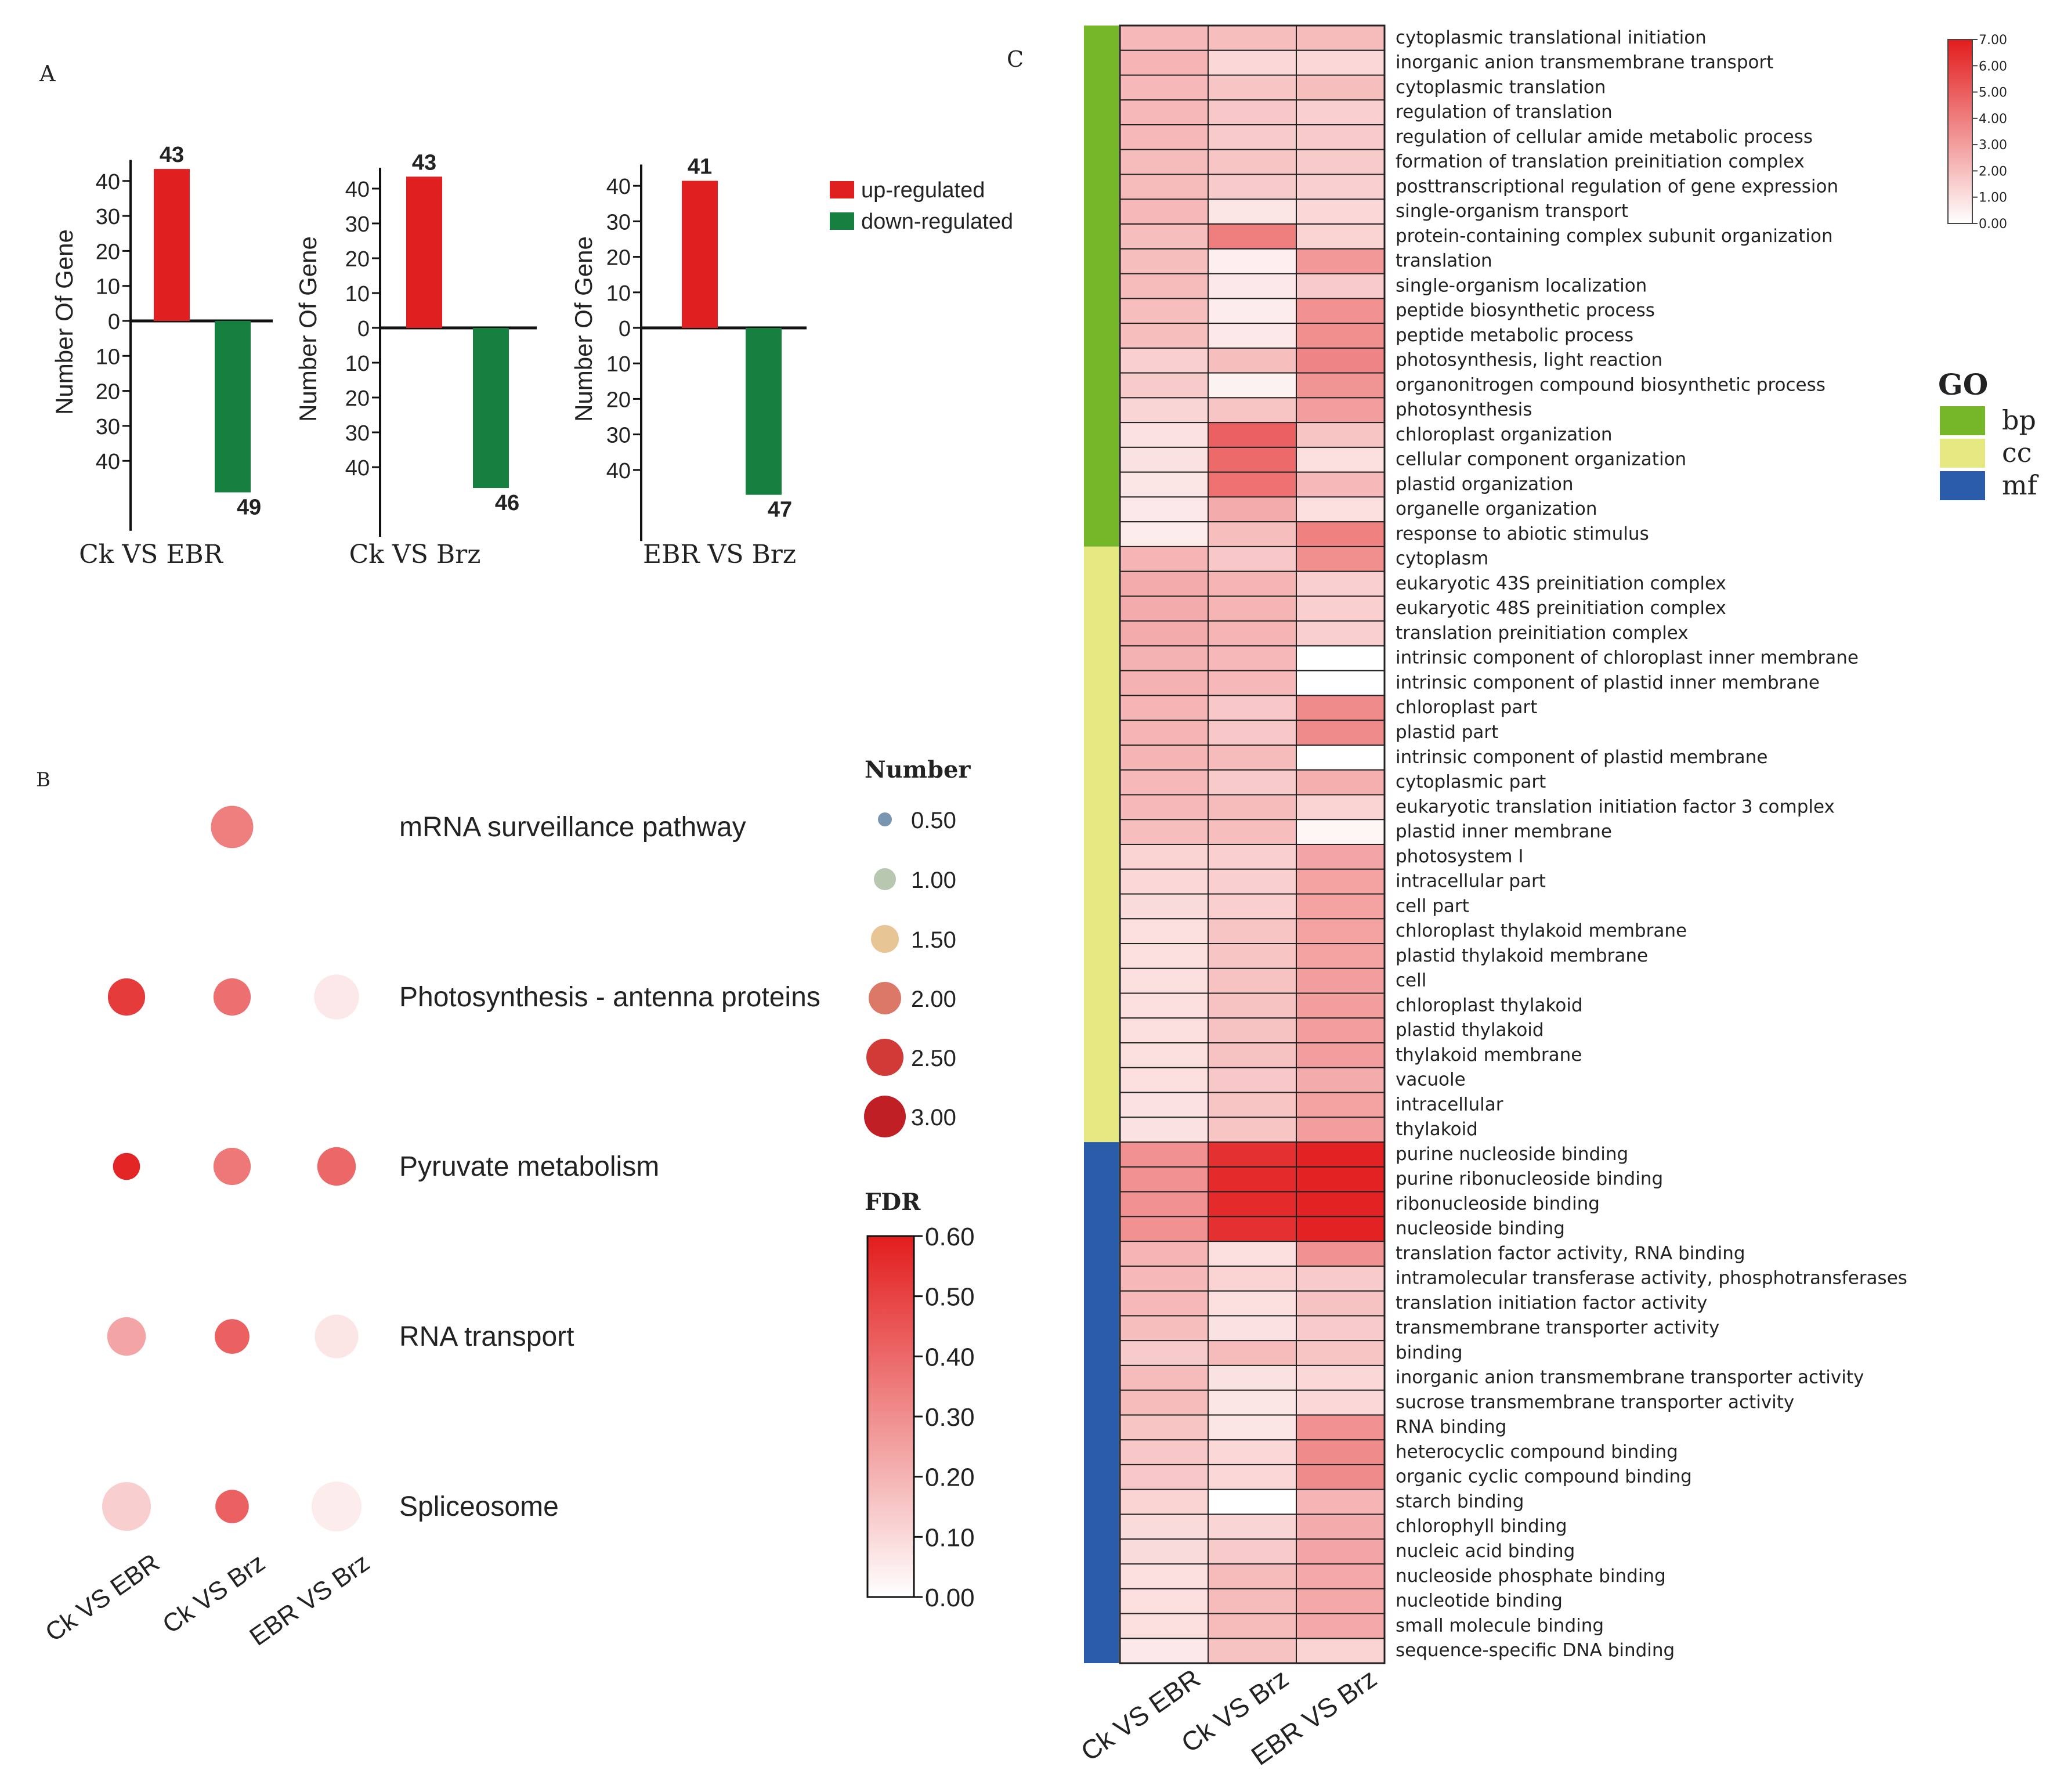 The image size is (2064, 1792). Describe the element at coordinates (1466, 707) in the screenshot. I see `go-term-label: chloroplast part` at that location.